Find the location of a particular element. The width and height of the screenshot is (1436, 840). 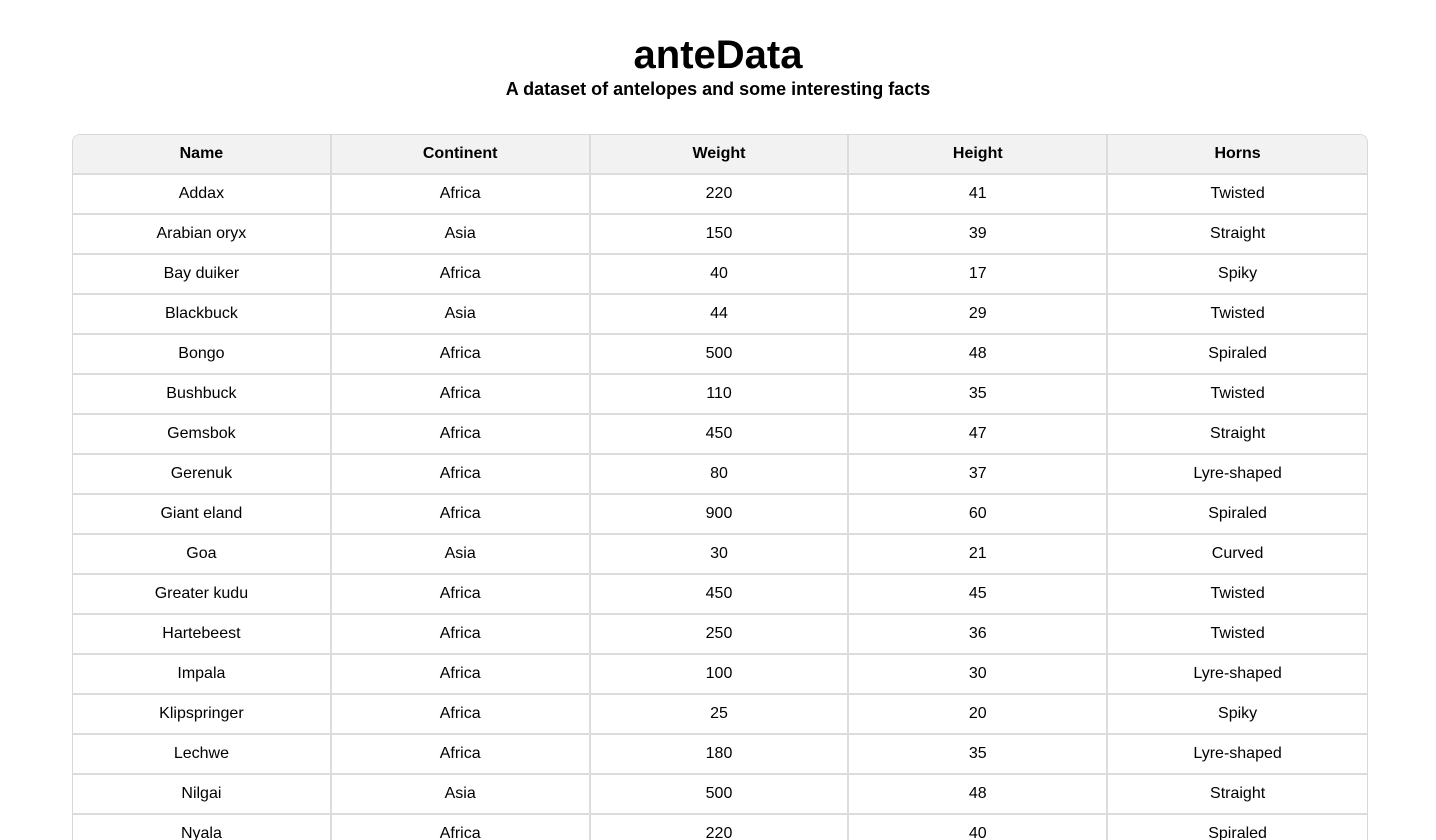

cell-name: Bay duiker is located at coordinates (202, 275).